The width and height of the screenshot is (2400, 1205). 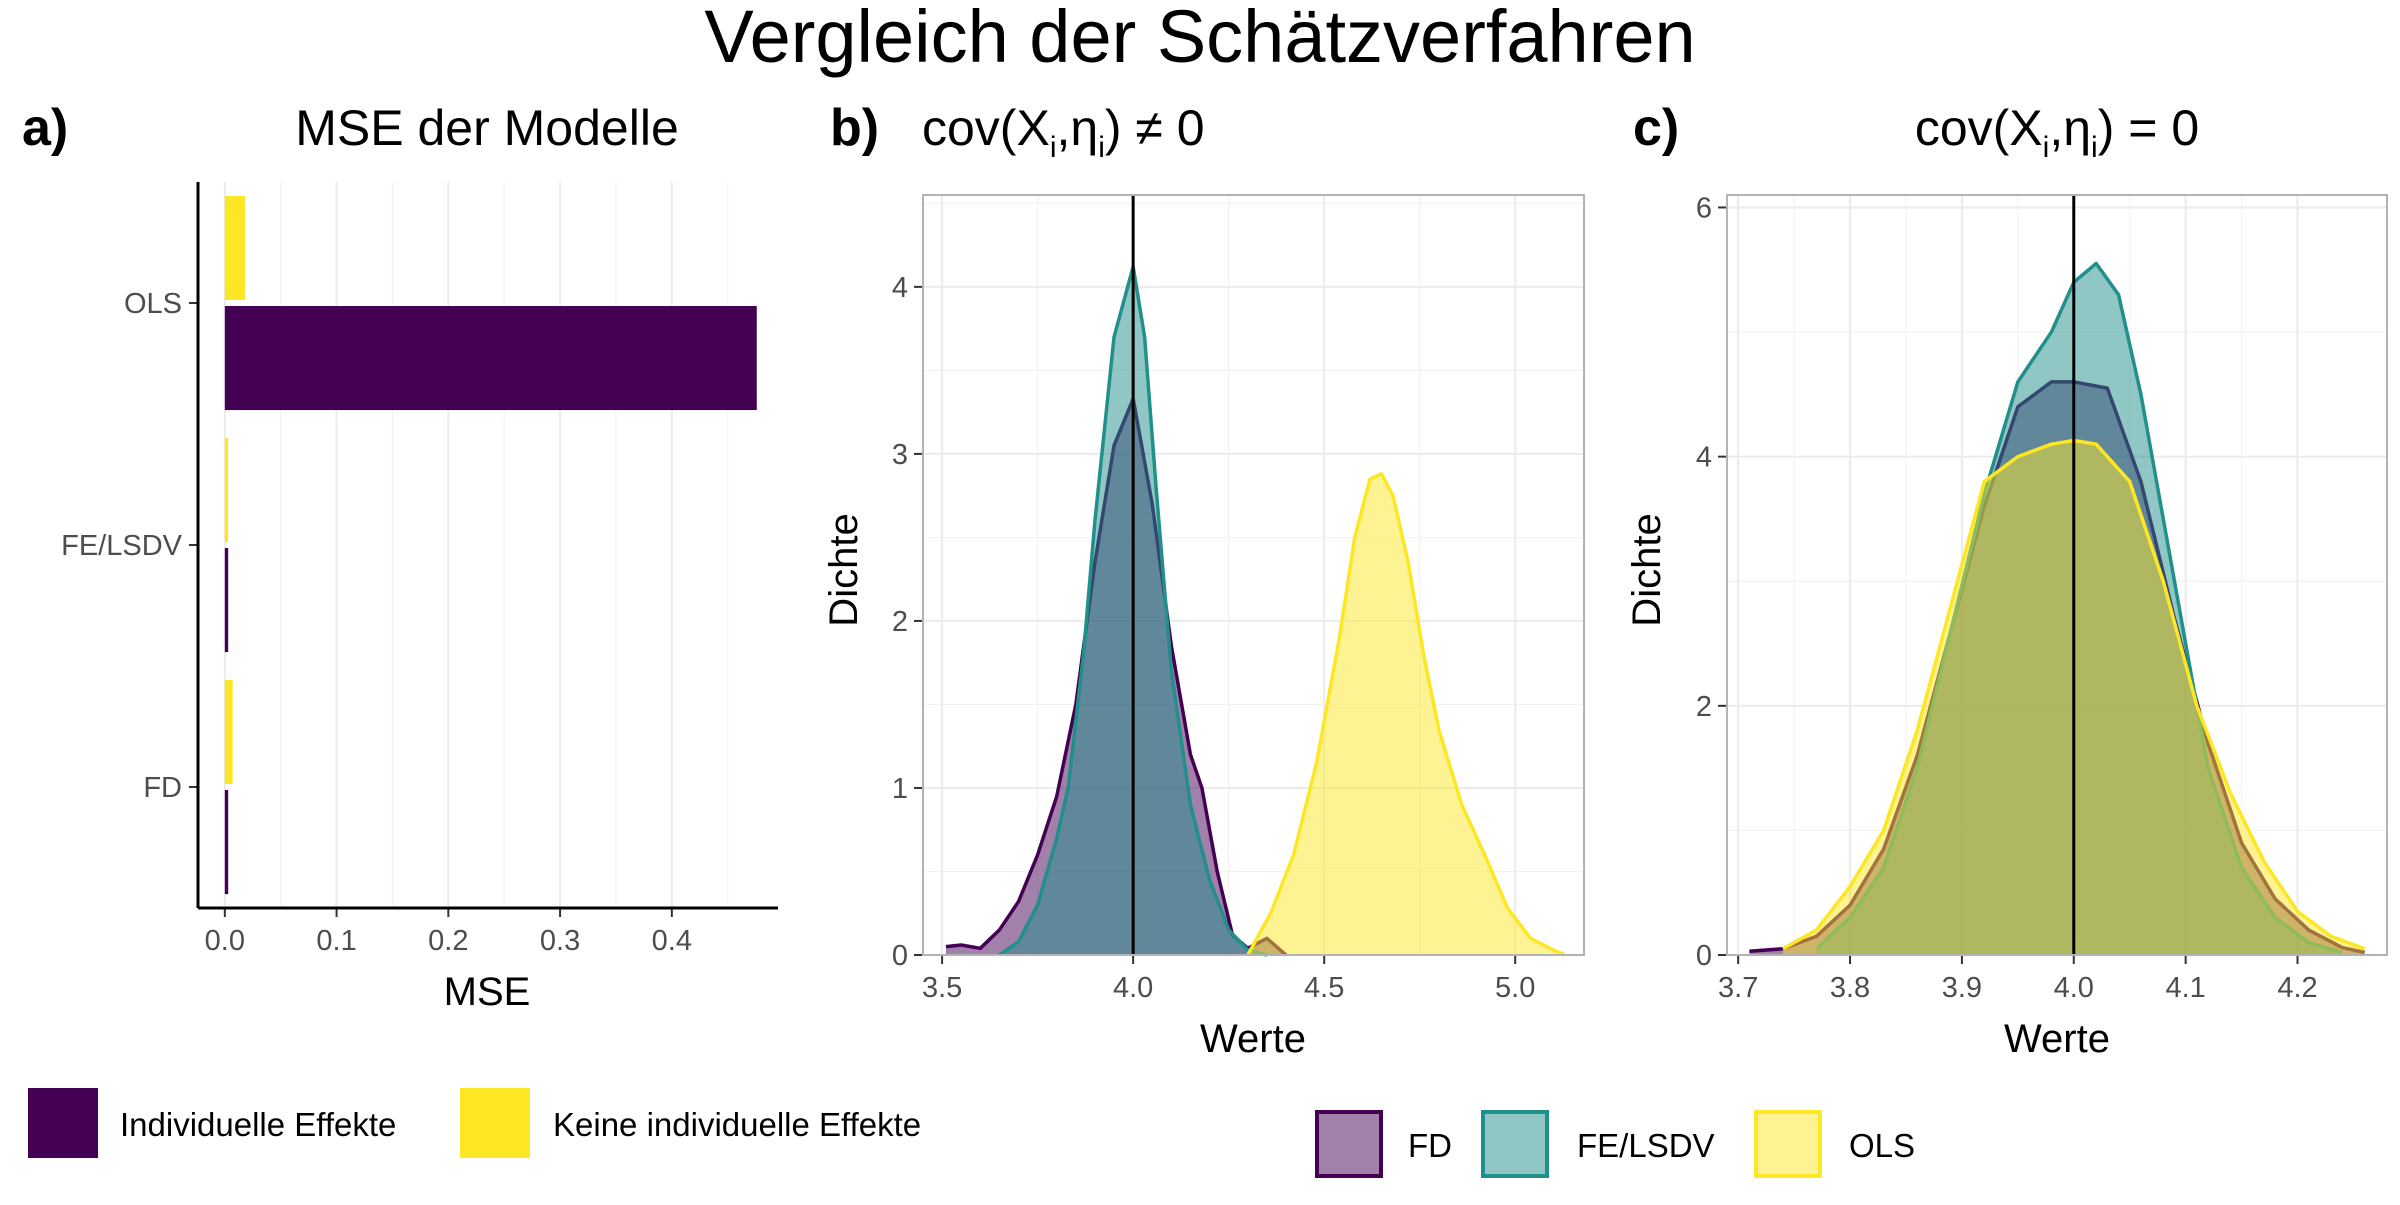 I want to click on panel-a-x-tick-label: 0.0, so click(x=225, y=941).